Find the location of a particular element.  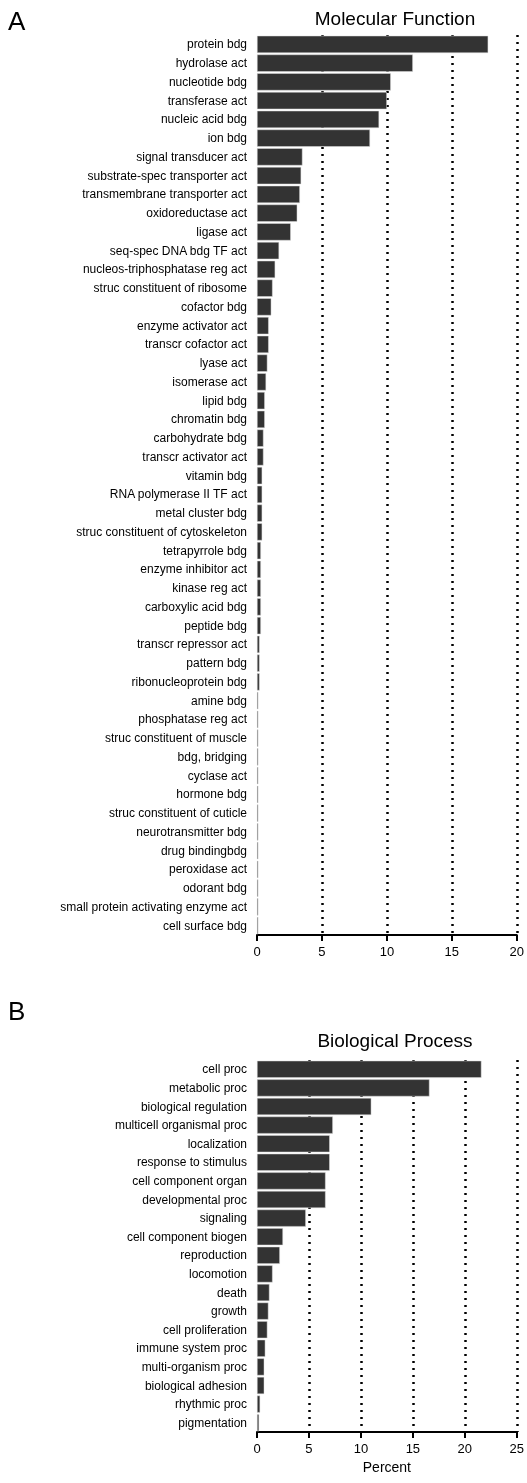

chart-title: Biological Process is located at coordinates (395, 1040).